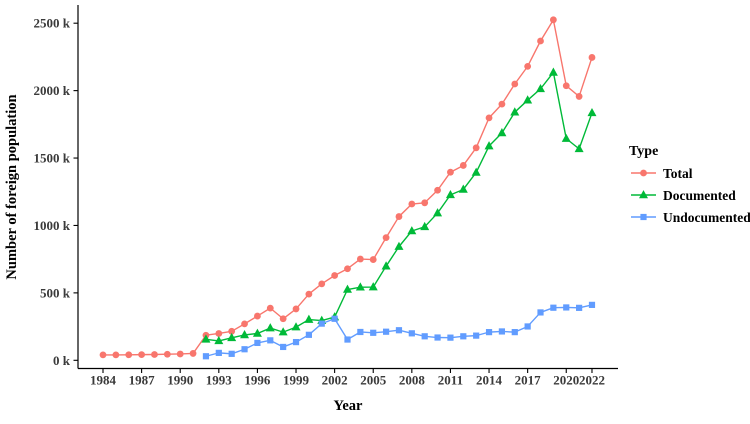 The height and width of the screenshot is (424, 750). I want to click on legend-entry-documented: Documented, so click(683, 195).